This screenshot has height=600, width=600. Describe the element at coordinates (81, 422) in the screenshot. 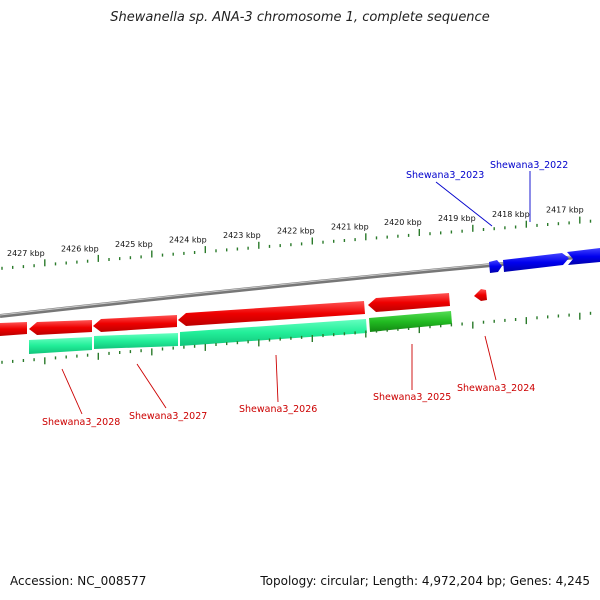

I see `gene-label-2028: Shewana3_2028` at that location.